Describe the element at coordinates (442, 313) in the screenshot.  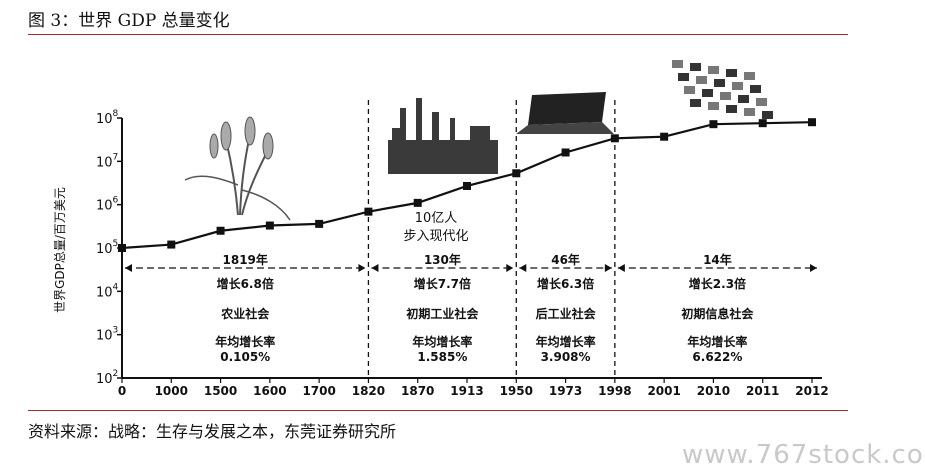
I see `era-name-label: 初期工业社会` at that location.